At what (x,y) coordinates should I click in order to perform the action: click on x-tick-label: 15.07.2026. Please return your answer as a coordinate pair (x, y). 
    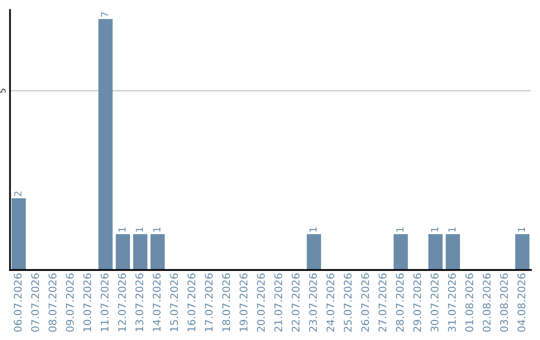
    Looking at the image, I should click on (174, 302).